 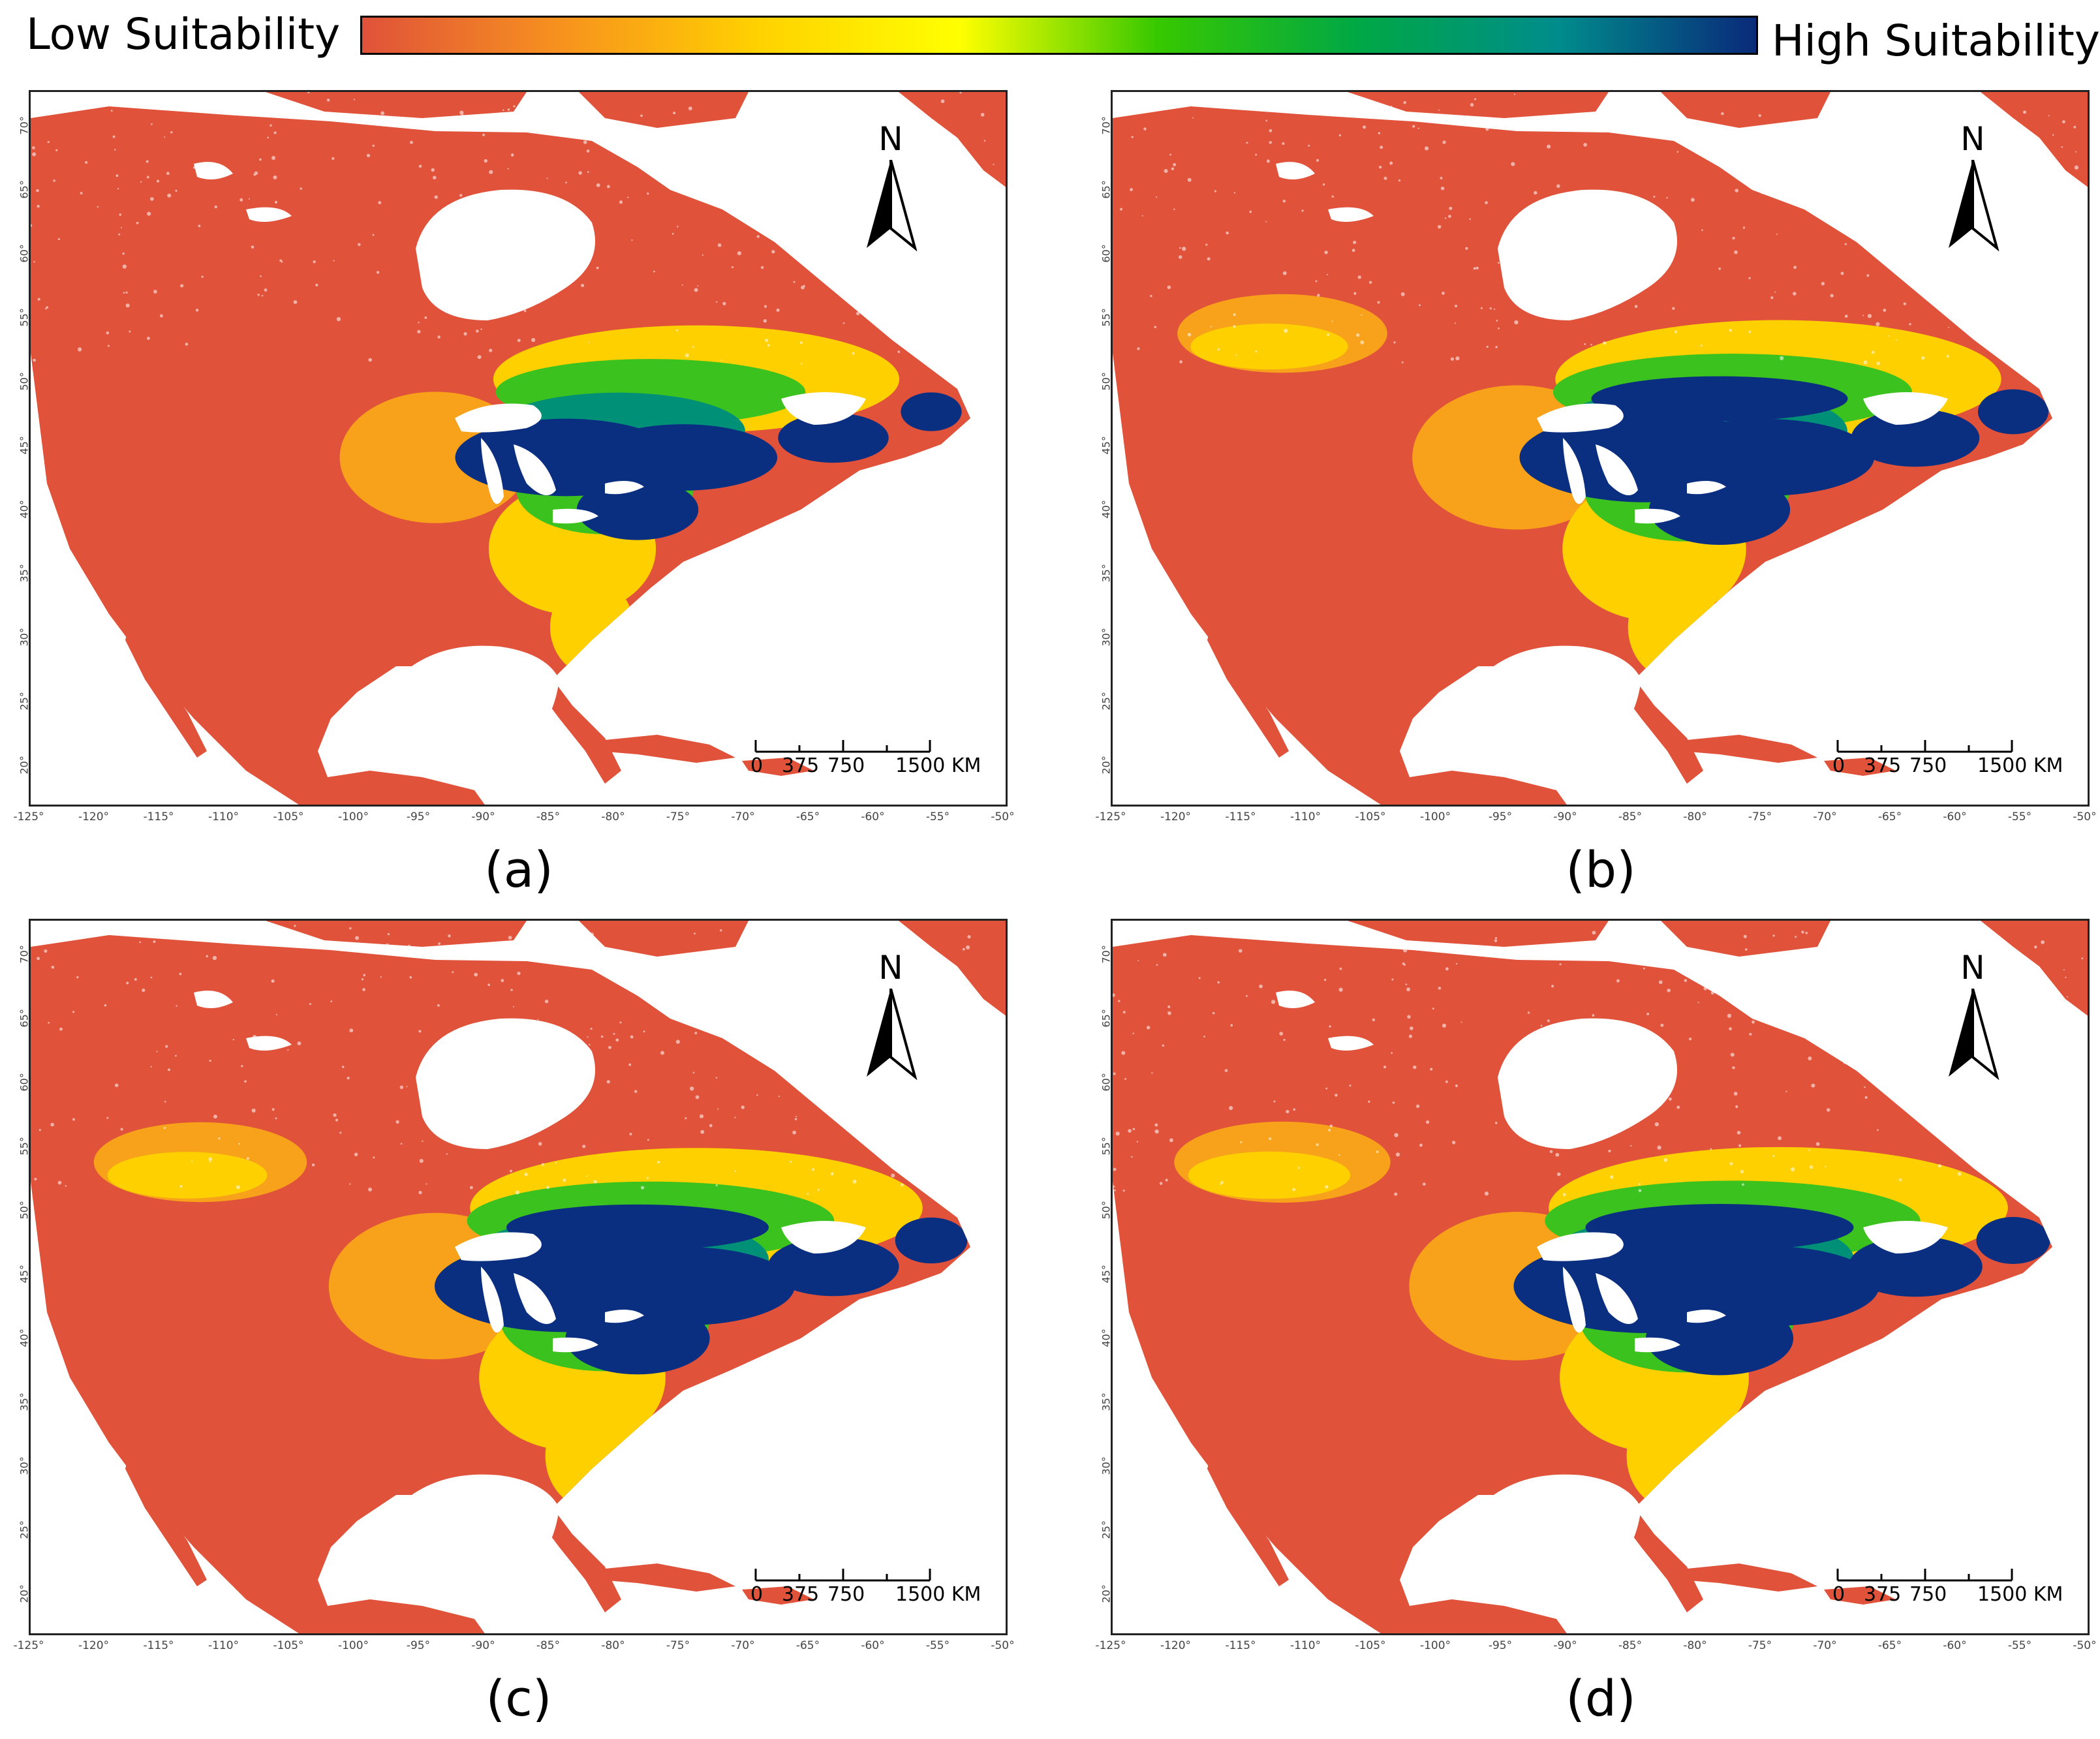 What do you see at coordinates (1059, 35) in the screenshot?
I see `legend-color-bar` at bounding box center [1059, 35].